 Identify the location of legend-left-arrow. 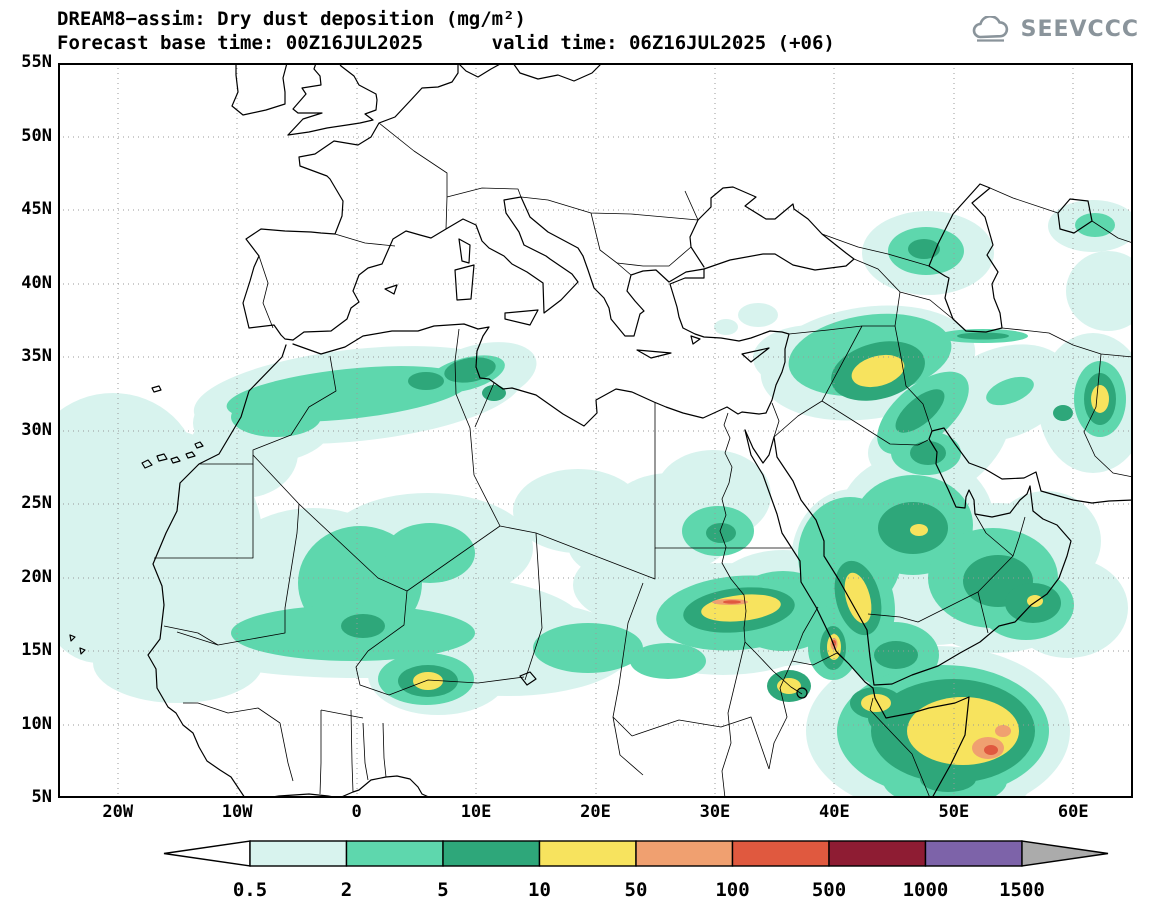
(207, 853).